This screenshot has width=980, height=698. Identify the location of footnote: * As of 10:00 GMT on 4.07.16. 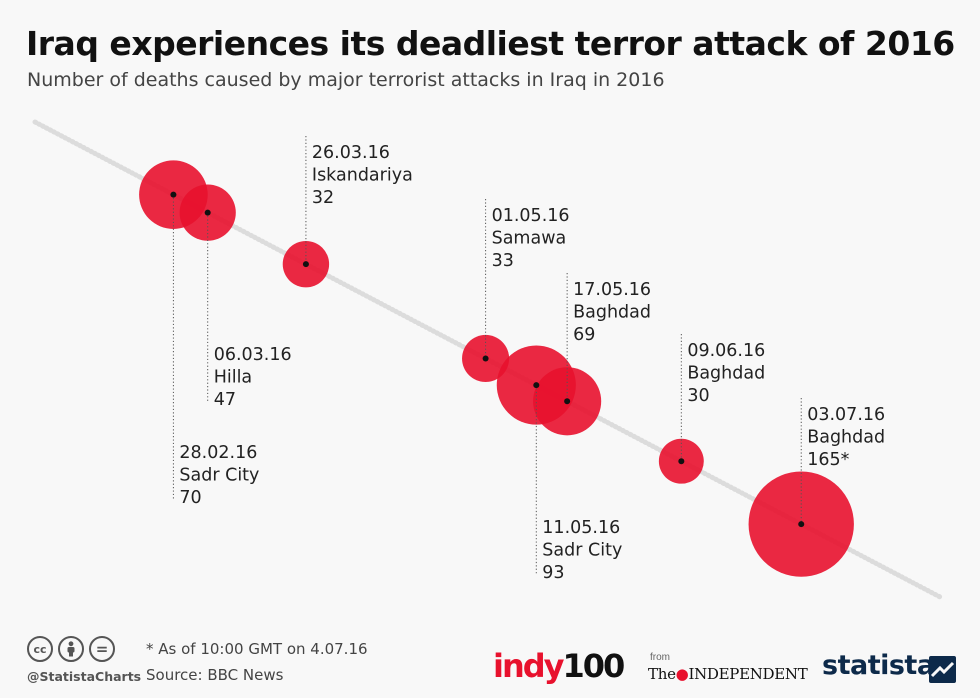
(257, 649).